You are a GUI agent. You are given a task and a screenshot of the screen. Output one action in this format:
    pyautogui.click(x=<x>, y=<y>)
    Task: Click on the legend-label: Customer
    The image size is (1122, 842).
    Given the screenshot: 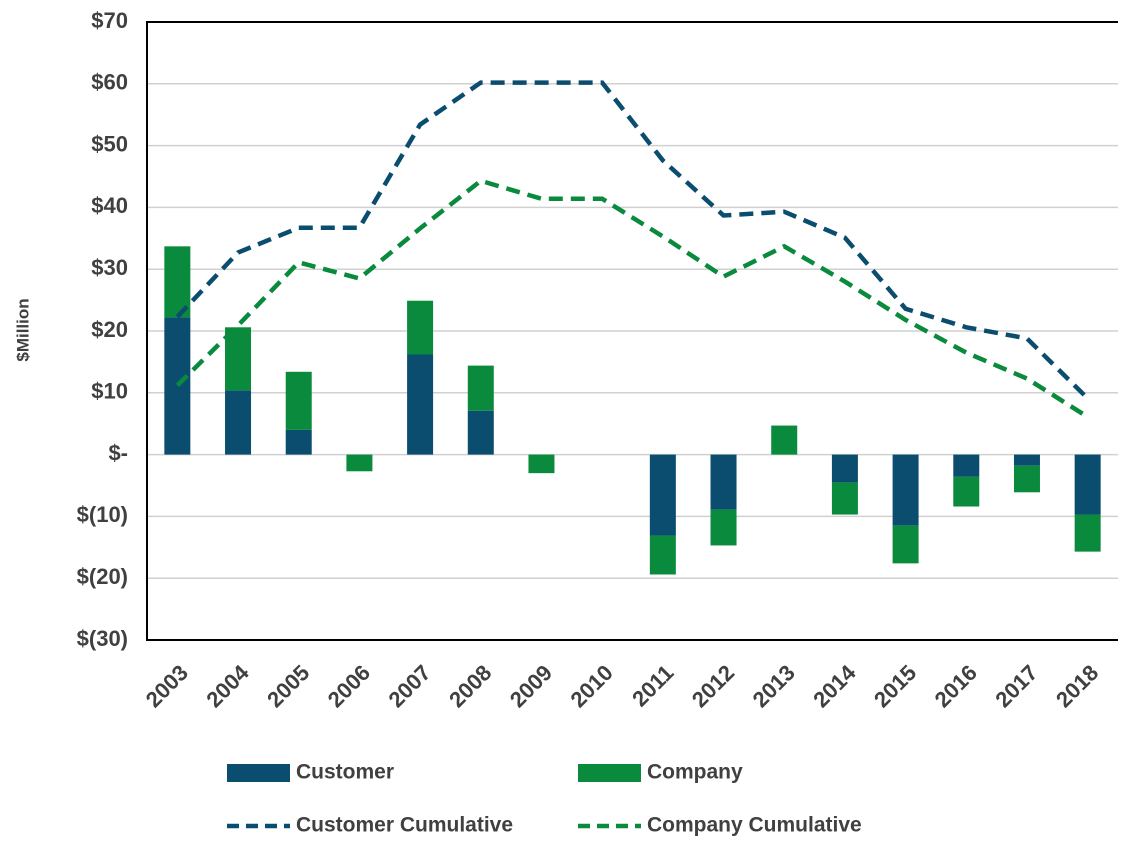 What is the action you would take?
    pyautogui.click(x=345, y=772)
    